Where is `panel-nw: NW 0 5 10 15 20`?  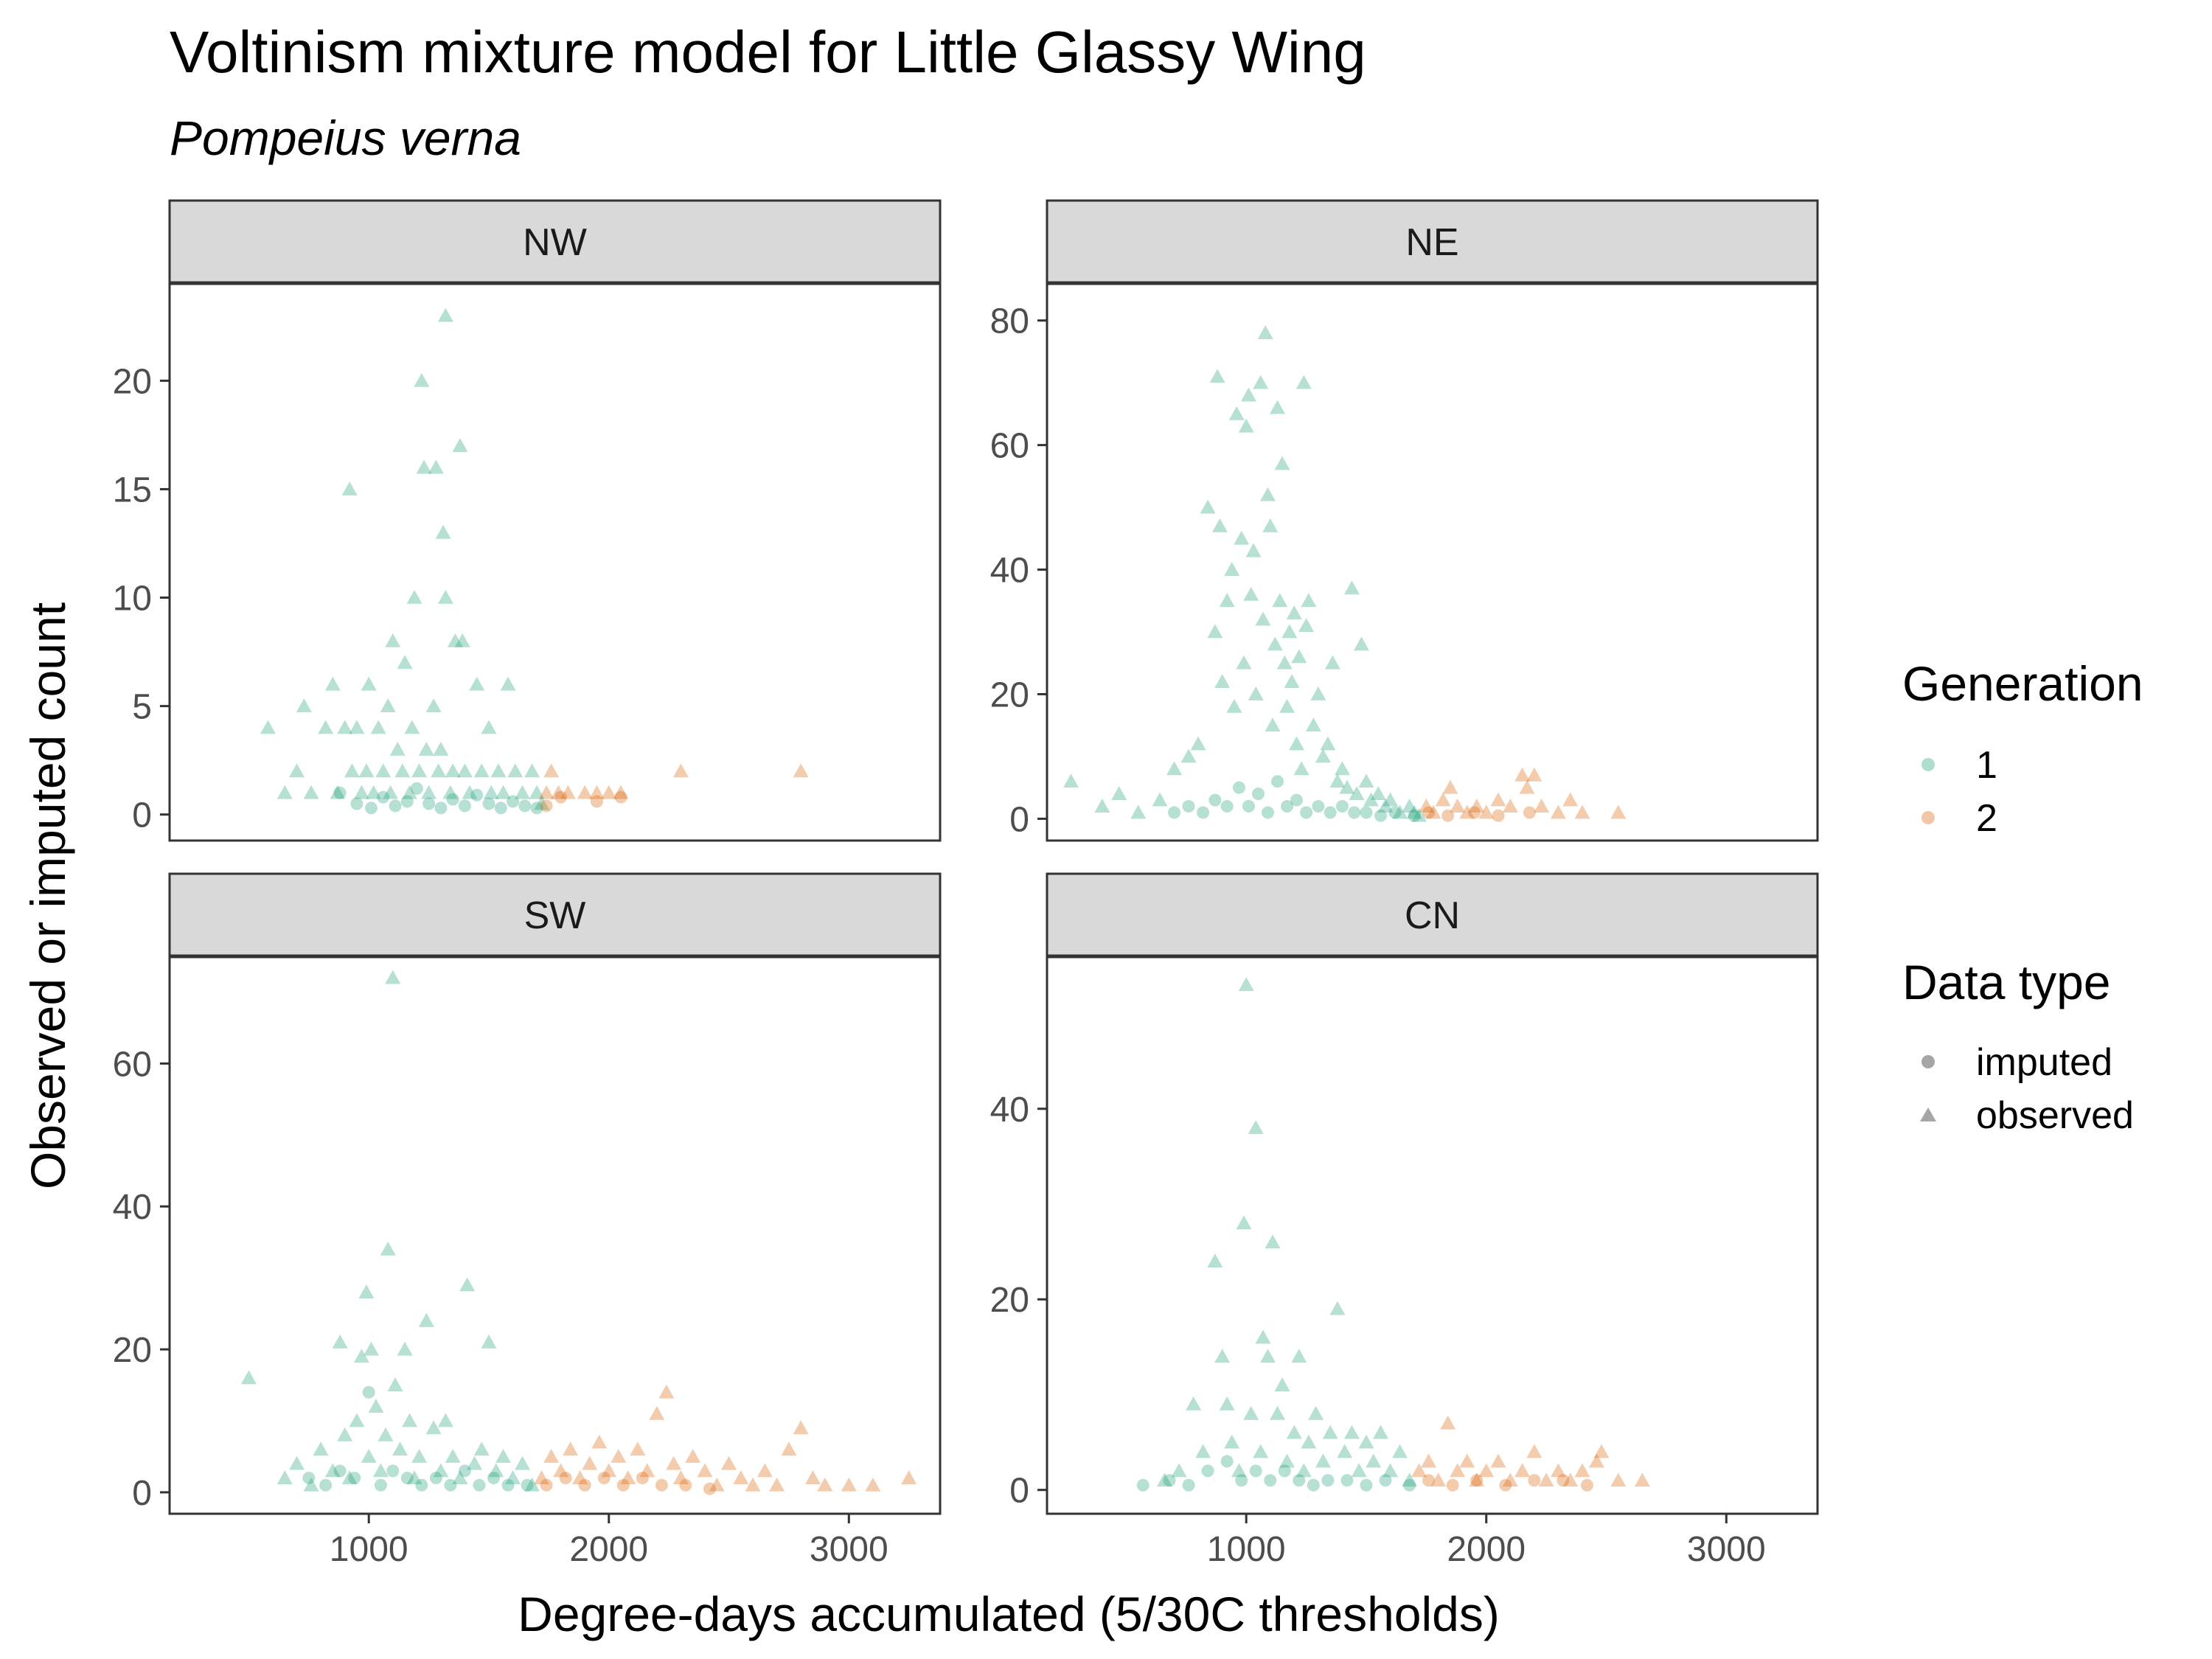
panel-nw: NW 0 5 10 15 20 is located at coordinates (527, 520).